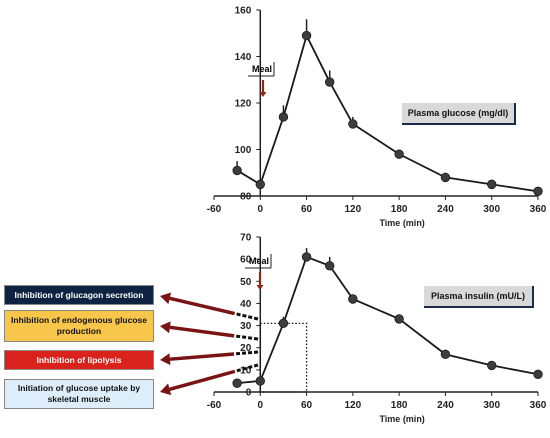 The width and height of the screenshot is (550, 438). Describe the element at coordinates (166, 298) in the screenshot. I see `arrow-glucagon-head` at that location.